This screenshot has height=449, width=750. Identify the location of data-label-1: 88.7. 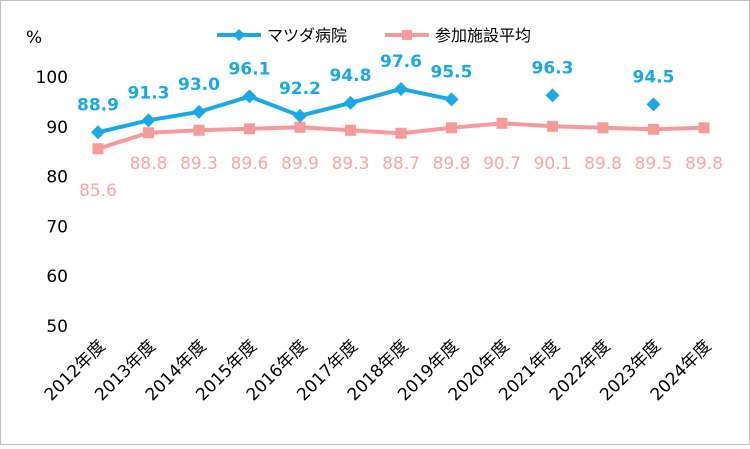
(401, 164).